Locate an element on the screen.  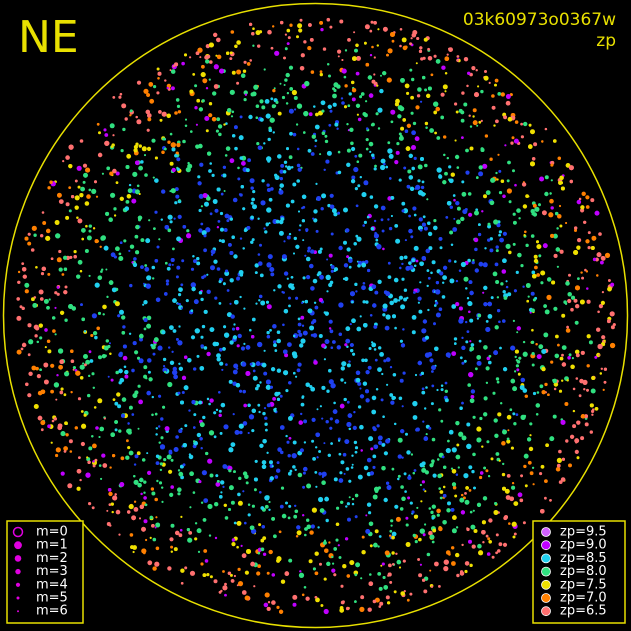
zp-label: zp=9.0 is located at coordinates (583, 545).